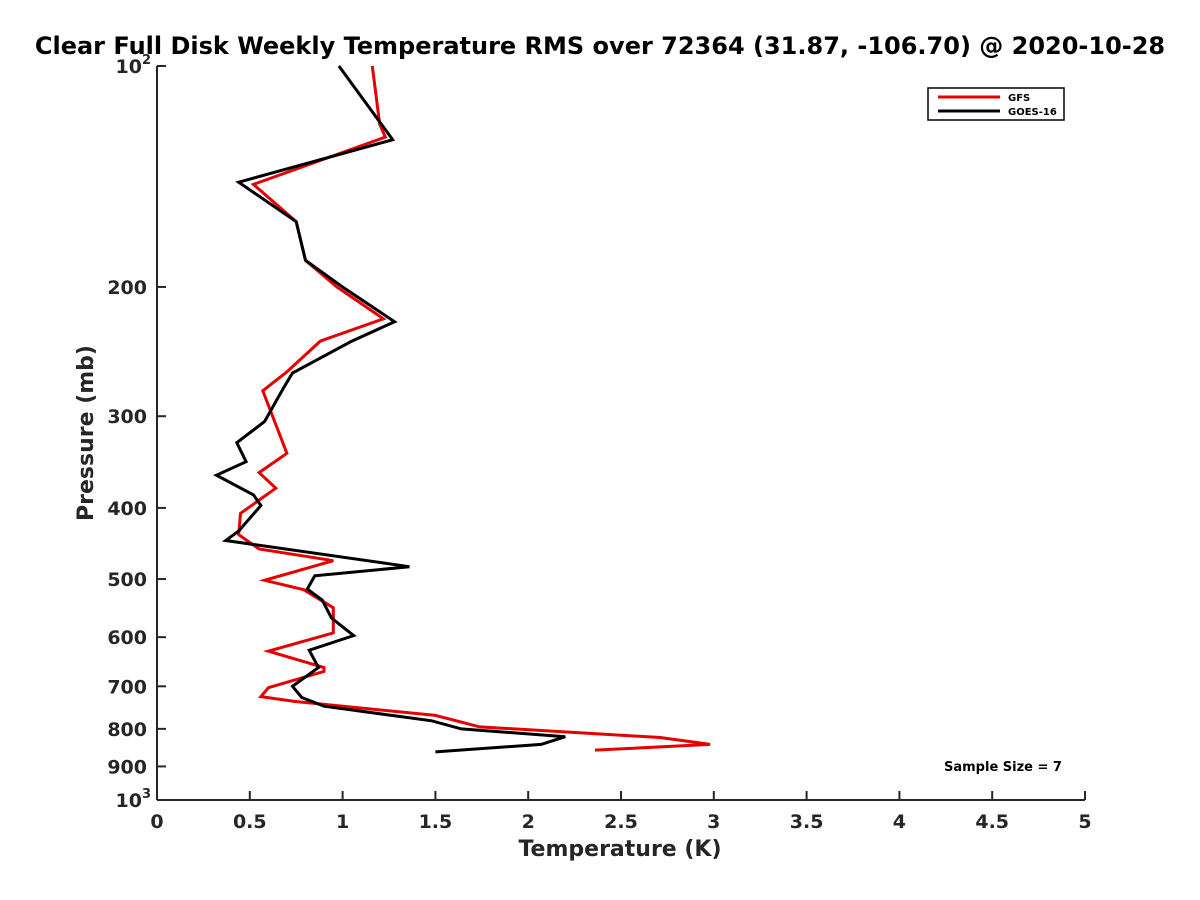 The image size is (1200, 900). I want to click on x-tick-label: 0, so click(156, 822).